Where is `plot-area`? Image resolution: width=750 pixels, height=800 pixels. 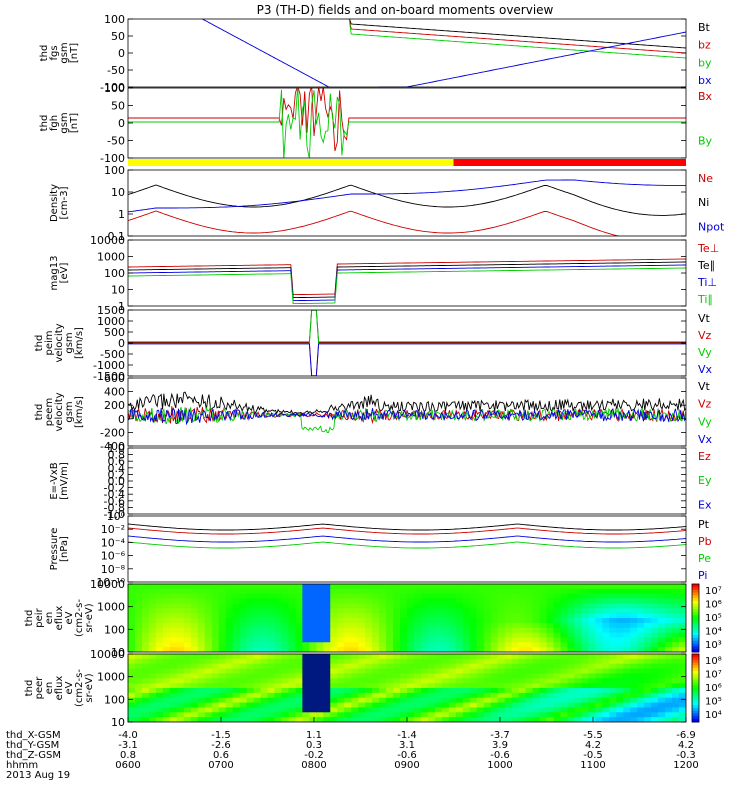
plot-area is located at coordinates (407, 618).